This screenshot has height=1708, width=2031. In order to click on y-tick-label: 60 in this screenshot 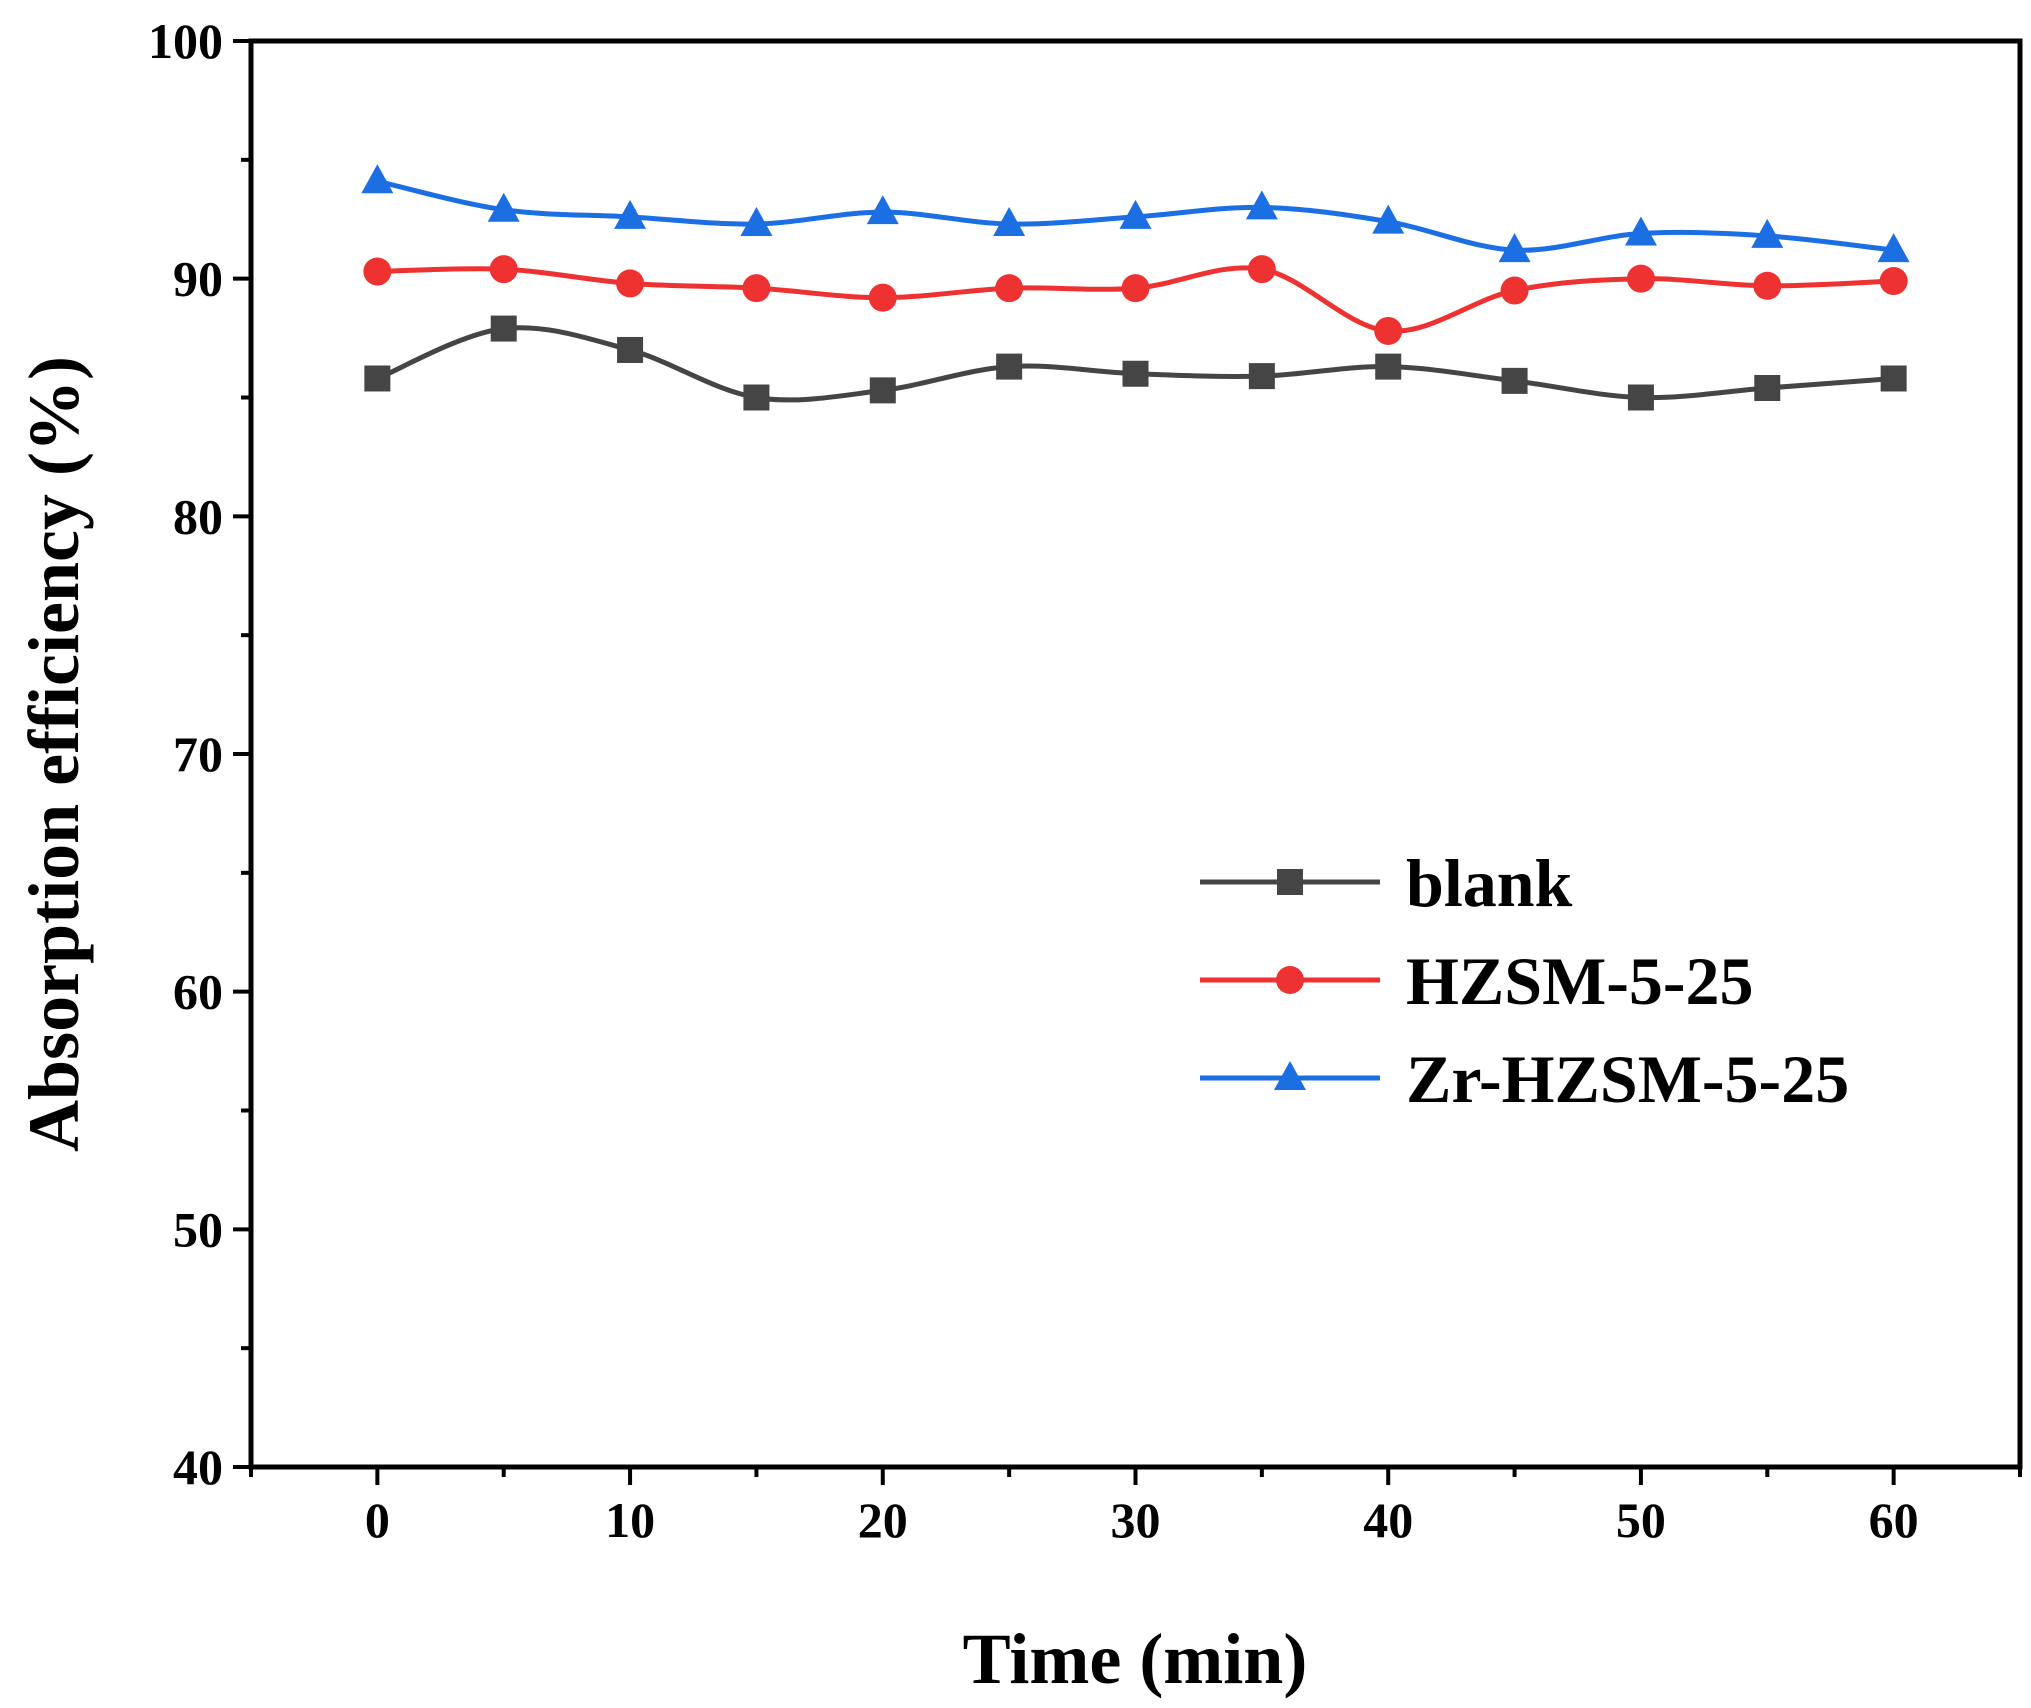, I will do `click(198, 992)`.